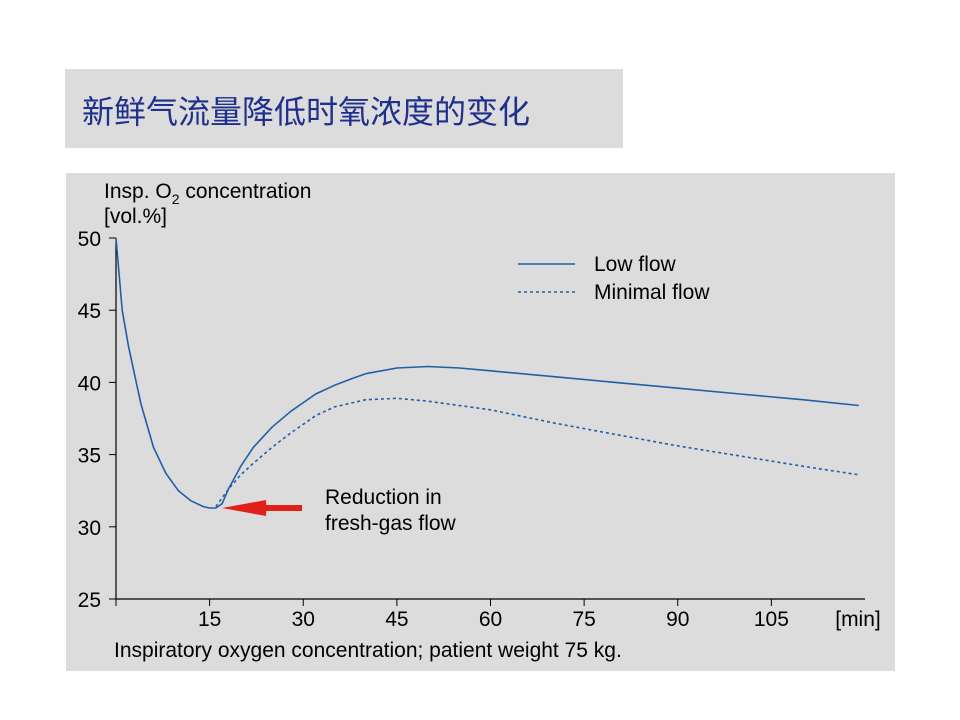 Image resolution: width=960 pixels, height=720 pixels. Describe the element at coordinates (771, 619) in the screenshot. I see `x-tick-label: 105` at that location.